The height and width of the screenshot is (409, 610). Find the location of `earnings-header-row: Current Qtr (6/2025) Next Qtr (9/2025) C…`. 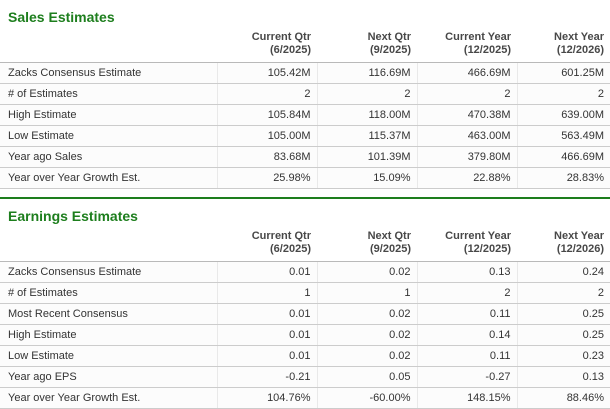

earnings-header-row: Current Qtr (6/2025) Next Qtr (9/2025) C… is located at coordinates (305, 245).